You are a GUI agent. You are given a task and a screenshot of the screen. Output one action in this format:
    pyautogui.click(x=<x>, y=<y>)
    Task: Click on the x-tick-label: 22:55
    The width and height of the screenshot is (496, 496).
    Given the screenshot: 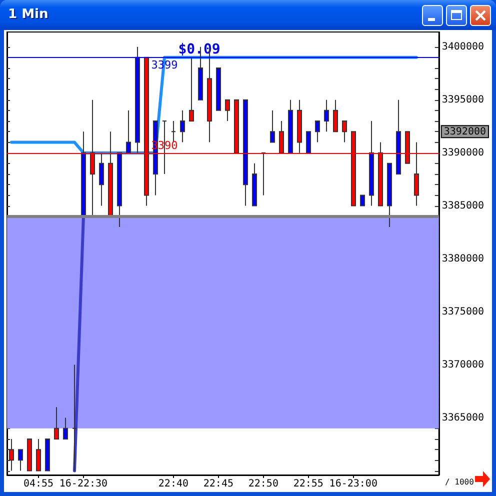 What is the action you would take?
    pyautogui.click(x=308, y=484)
    